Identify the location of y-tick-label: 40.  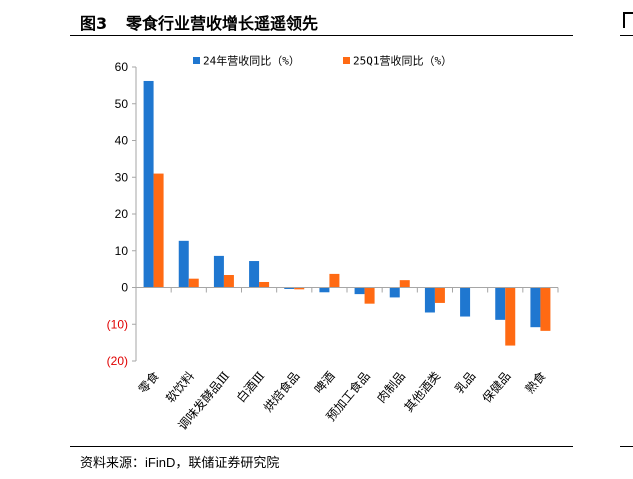
(122, 141).